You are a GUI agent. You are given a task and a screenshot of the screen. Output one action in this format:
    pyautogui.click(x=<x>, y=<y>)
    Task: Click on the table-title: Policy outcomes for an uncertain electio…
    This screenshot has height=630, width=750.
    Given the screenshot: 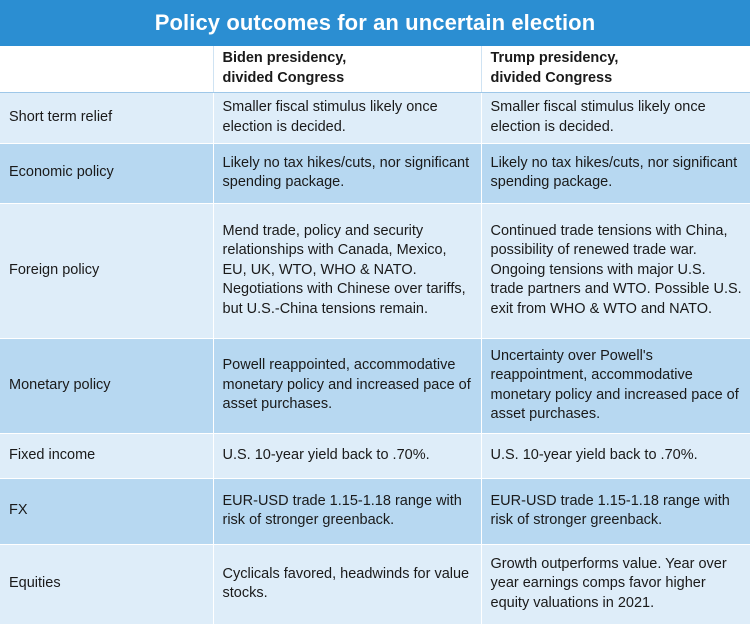 What is the action you would take?
    pyautogui.click(x=375, y=23)
    